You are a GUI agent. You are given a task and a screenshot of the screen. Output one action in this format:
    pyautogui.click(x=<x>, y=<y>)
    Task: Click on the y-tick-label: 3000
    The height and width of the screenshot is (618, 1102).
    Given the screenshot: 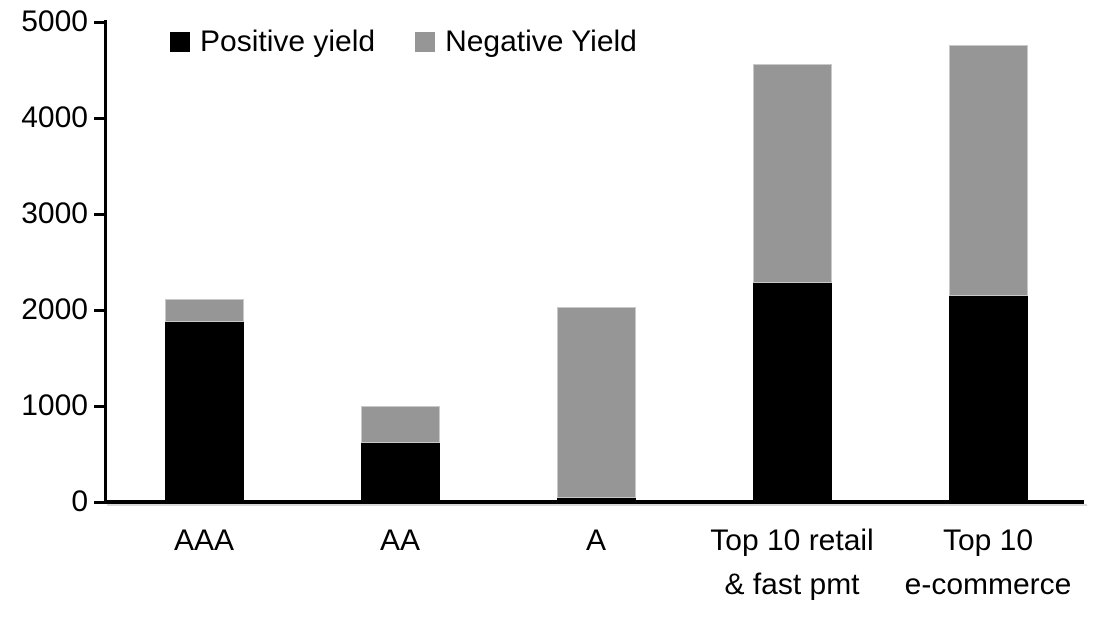 What is the action you would take?
    pyautogui.click(x=54, y=213)
    